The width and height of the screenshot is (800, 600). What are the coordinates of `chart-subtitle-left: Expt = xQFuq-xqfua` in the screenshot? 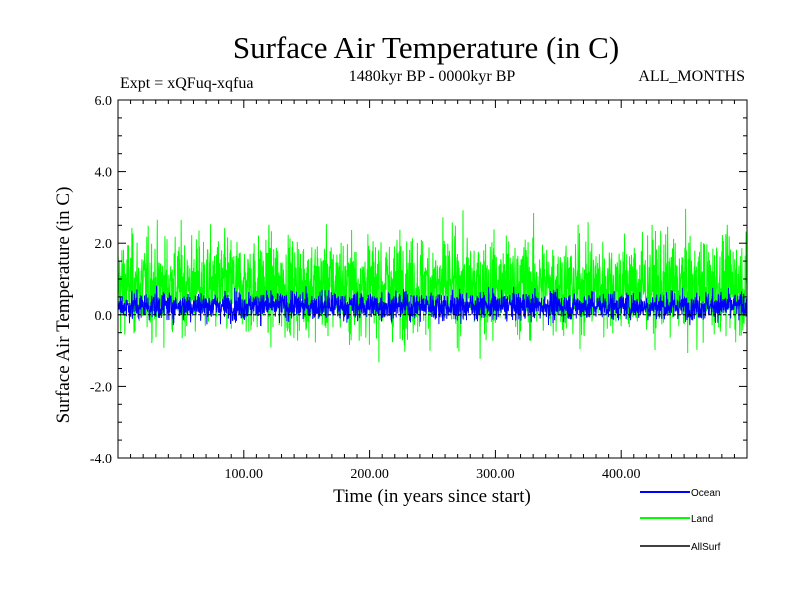 It's located at (186, 83).